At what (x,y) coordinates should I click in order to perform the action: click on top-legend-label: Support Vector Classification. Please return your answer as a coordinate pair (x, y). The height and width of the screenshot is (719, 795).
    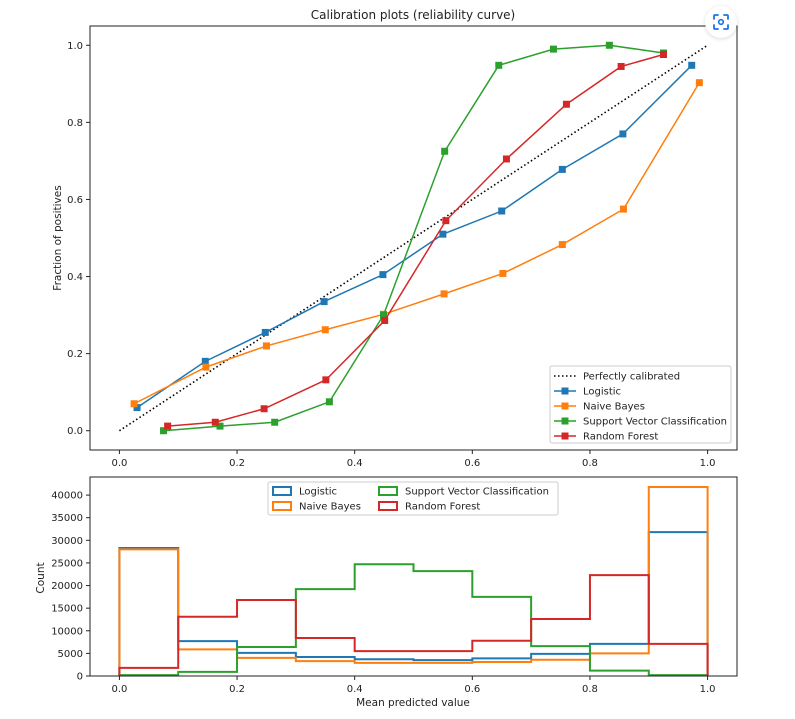
    Looking at the image, I should click on (655, 422).